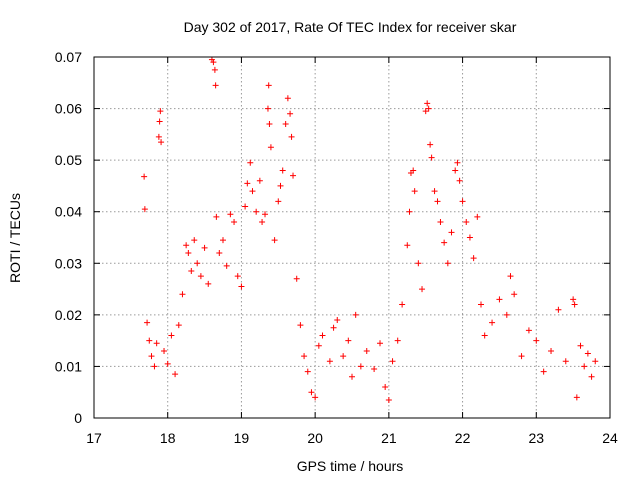  What do you see at coordinates (68, 212) in the screenshot?
I see `y-tick-label: 0.04` at bounding box center [68, 212].